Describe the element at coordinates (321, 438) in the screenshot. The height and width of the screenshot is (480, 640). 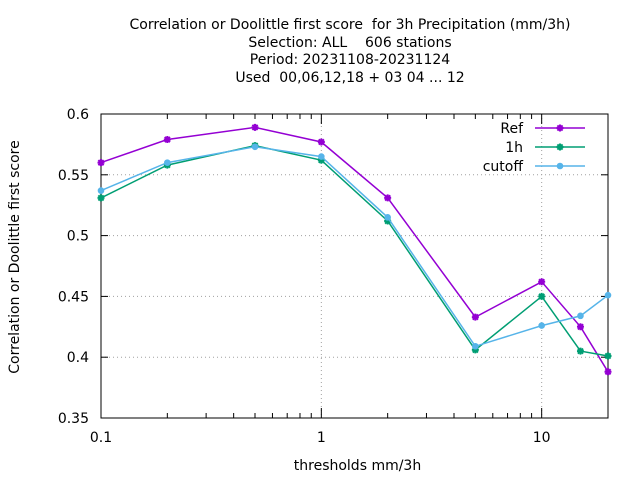
I see `x-tick-label: 1` at that location.